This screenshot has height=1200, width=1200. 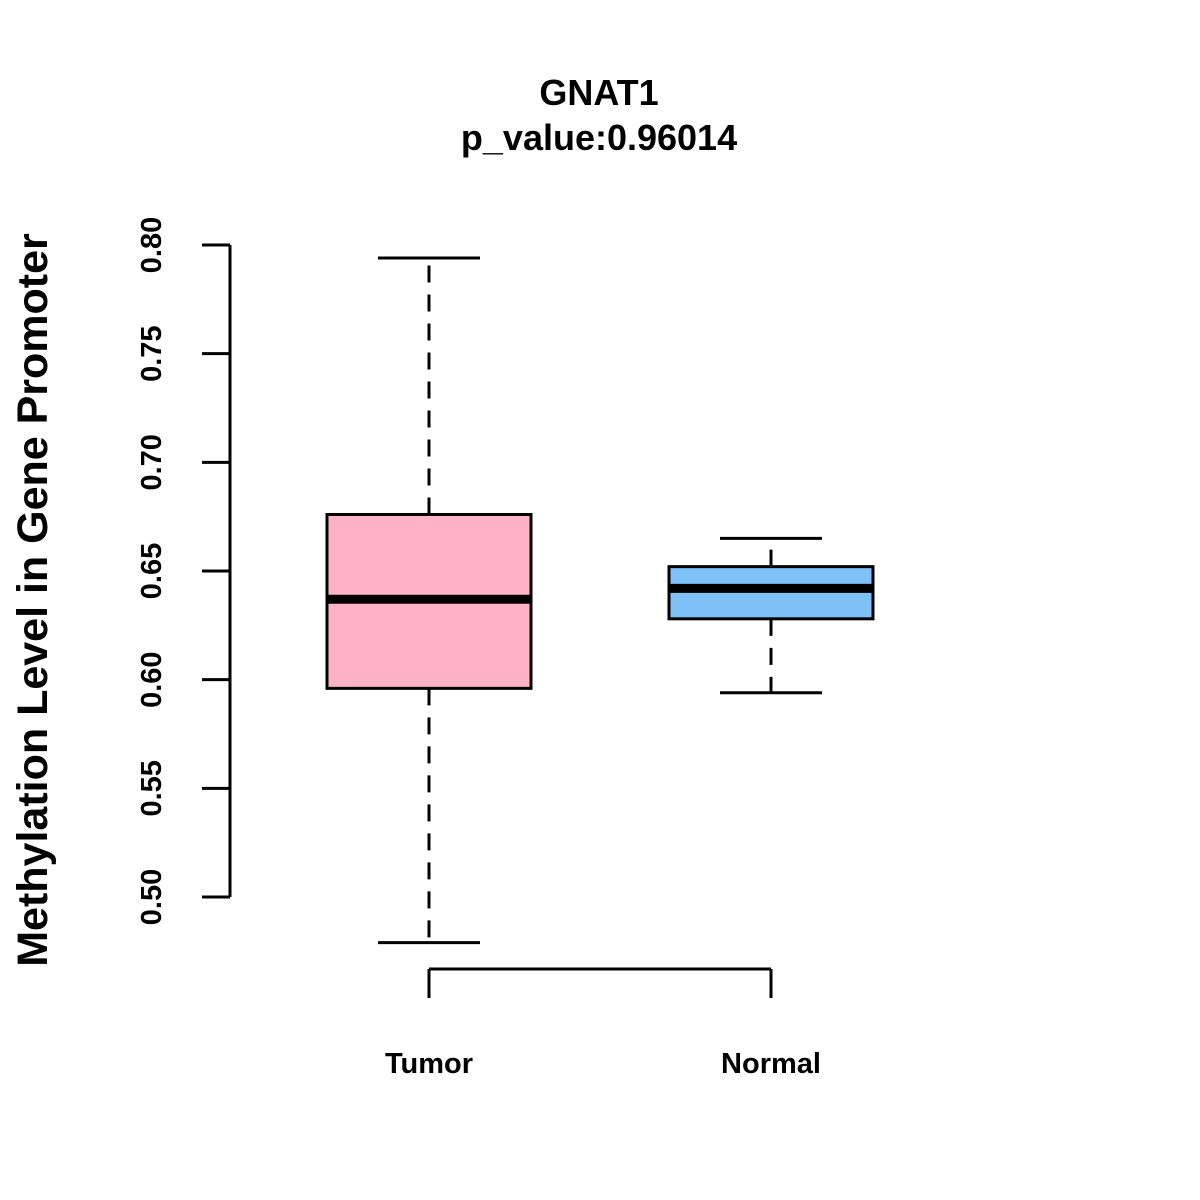 I want to click on chart-title: GNAT1, so click(x=598, y=92).